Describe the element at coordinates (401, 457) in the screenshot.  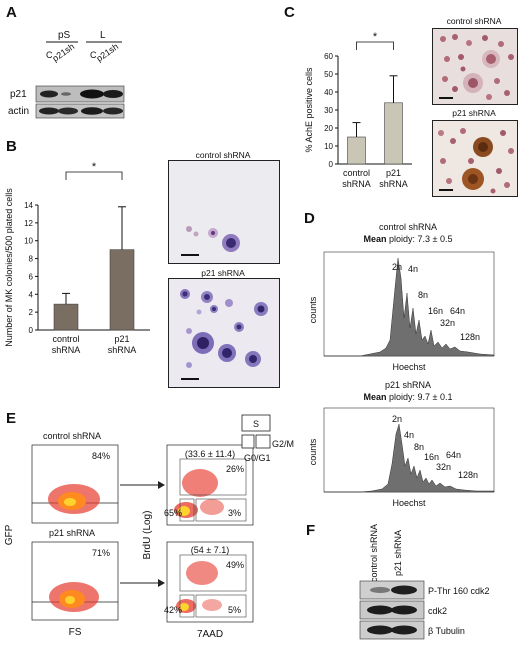
I see `ploidy-histogram-p21: 2n 4n 8n 16n 32n 64n 128n counts Hoechst` at that location.